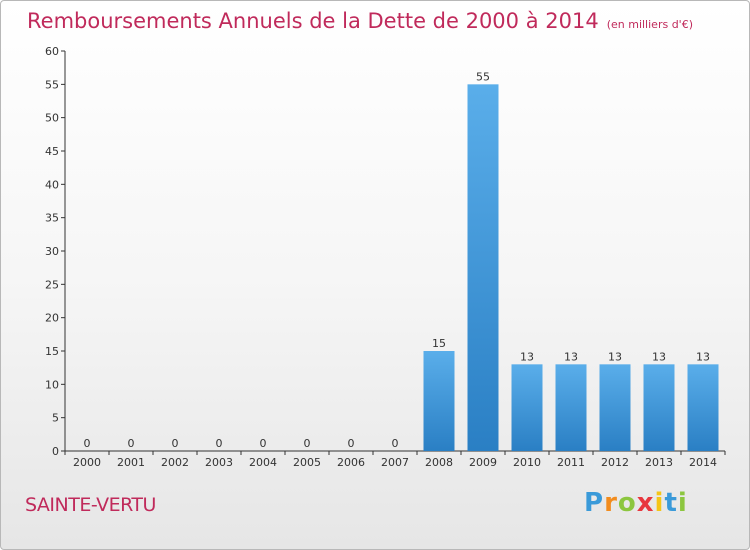 The width and height of the screenshot is (750, 550). Describe the element at coordinates (483, 267) in the screenshot. I see `bar-2009` at that location.